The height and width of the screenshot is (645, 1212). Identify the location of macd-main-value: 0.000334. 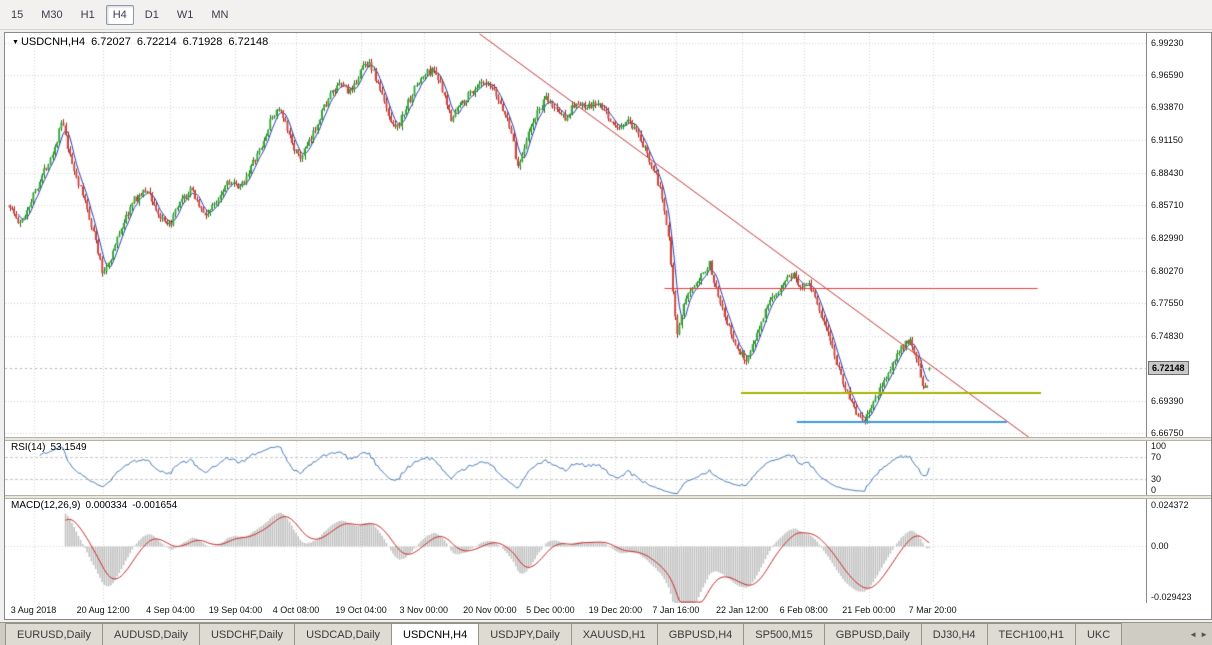
(106, 505).